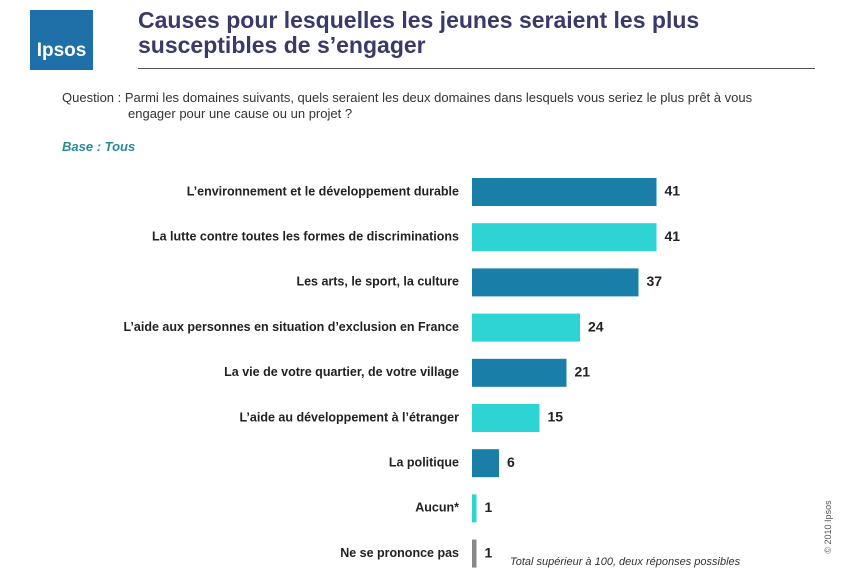  Describe the element at coordinates (61, 40) in the screenshot. I see `logo: Ipsos` at that location.